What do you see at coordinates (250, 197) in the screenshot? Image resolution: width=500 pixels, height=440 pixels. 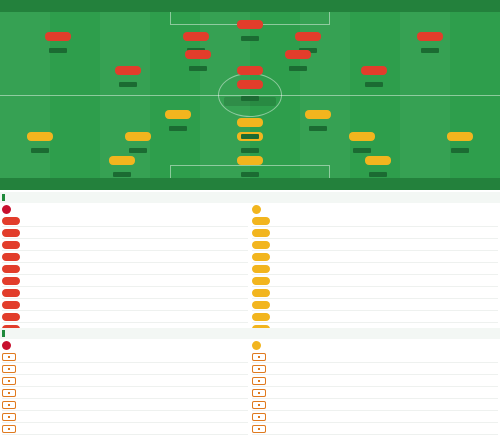 I see `substitutes-title` at bounding box center [250, 197].